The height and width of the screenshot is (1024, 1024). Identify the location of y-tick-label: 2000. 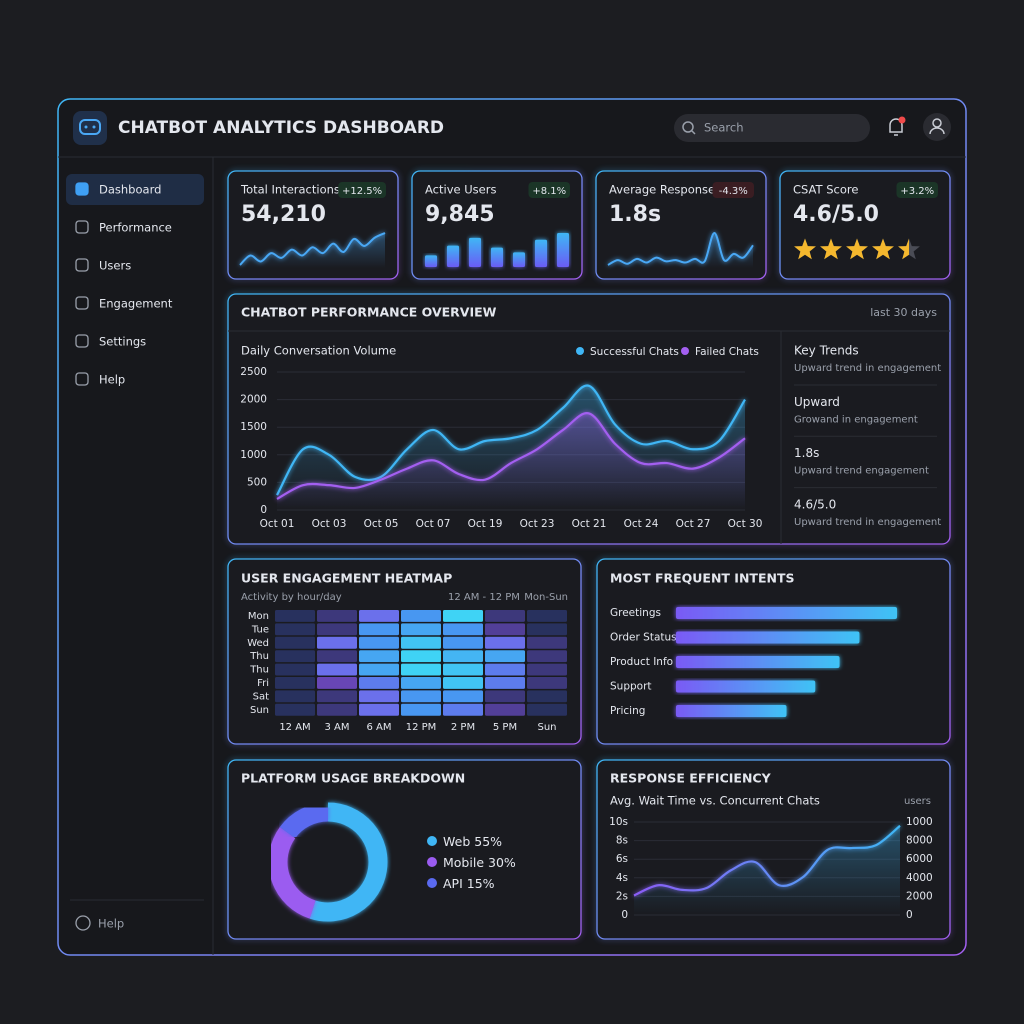
(253, 400).